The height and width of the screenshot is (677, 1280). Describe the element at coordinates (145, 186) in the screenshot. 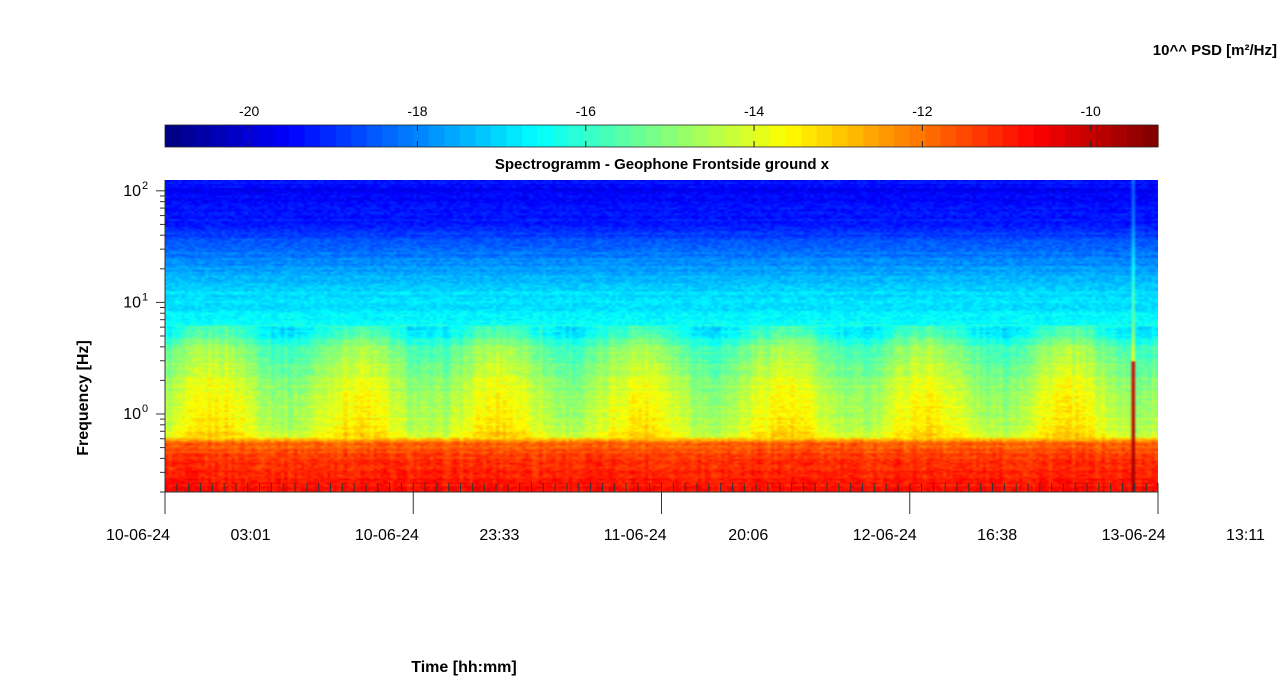

I see `y-tick-exponent: 2` at that location.